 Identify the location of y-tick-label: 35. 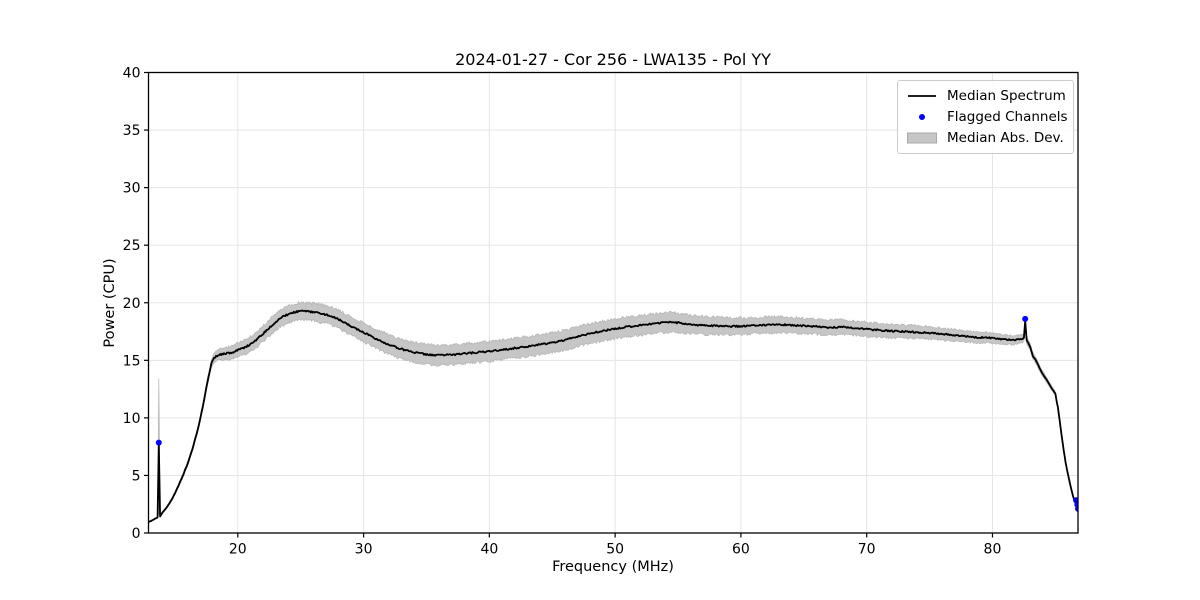
(132, 131).